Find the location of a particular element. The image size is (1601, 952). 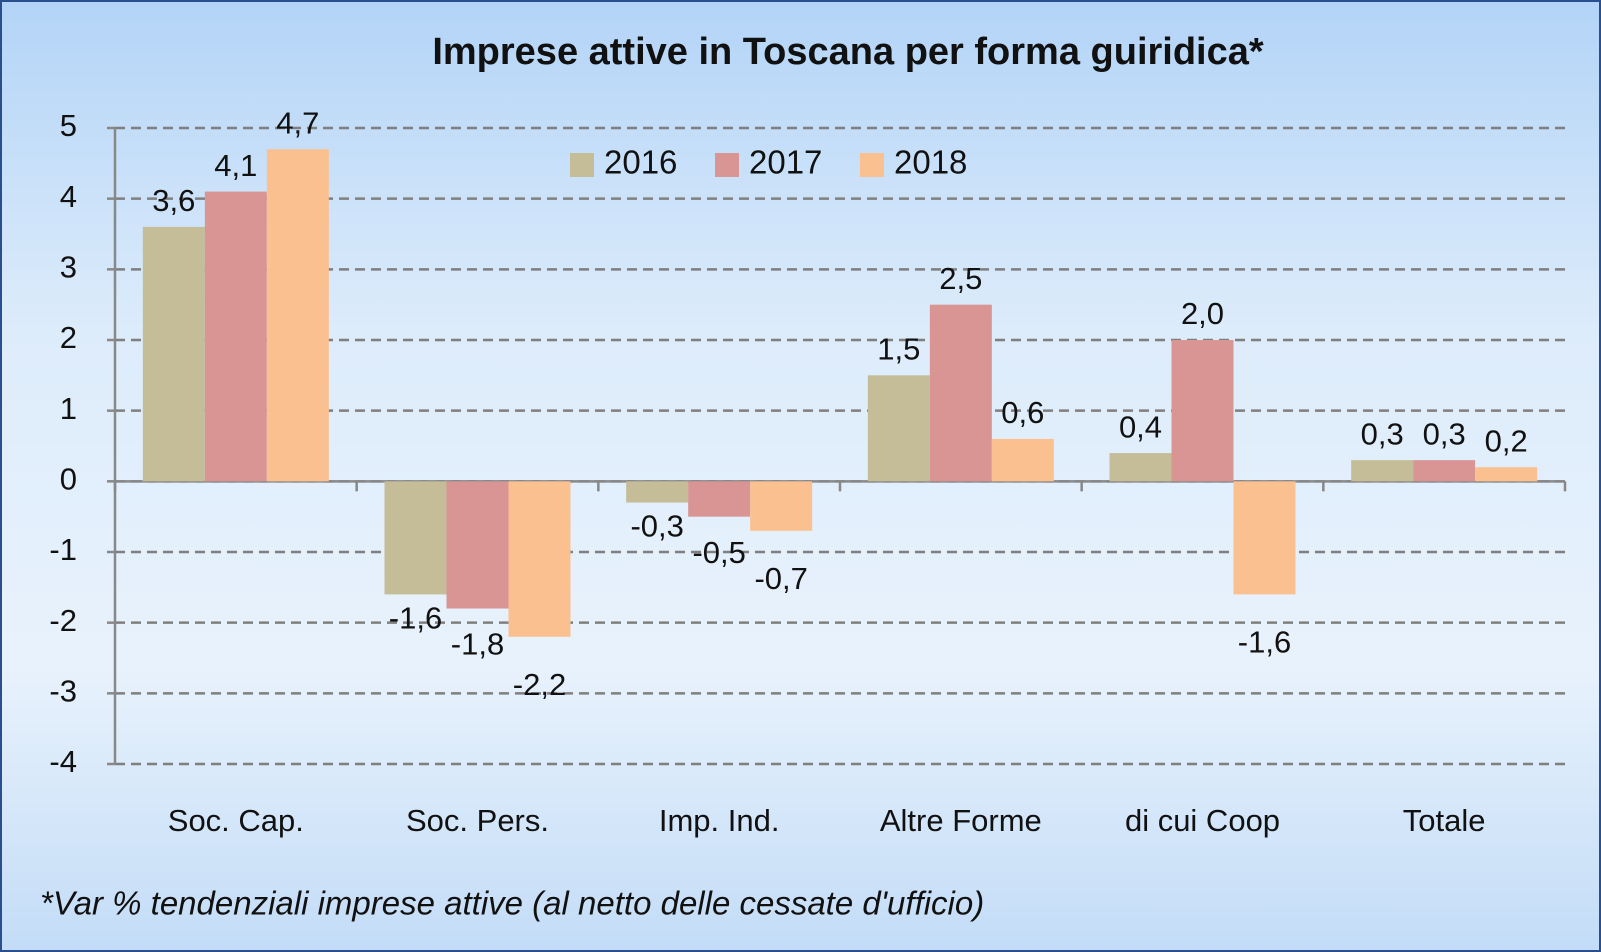

data-label: 0,2 is located at coordinates (1506, 440).